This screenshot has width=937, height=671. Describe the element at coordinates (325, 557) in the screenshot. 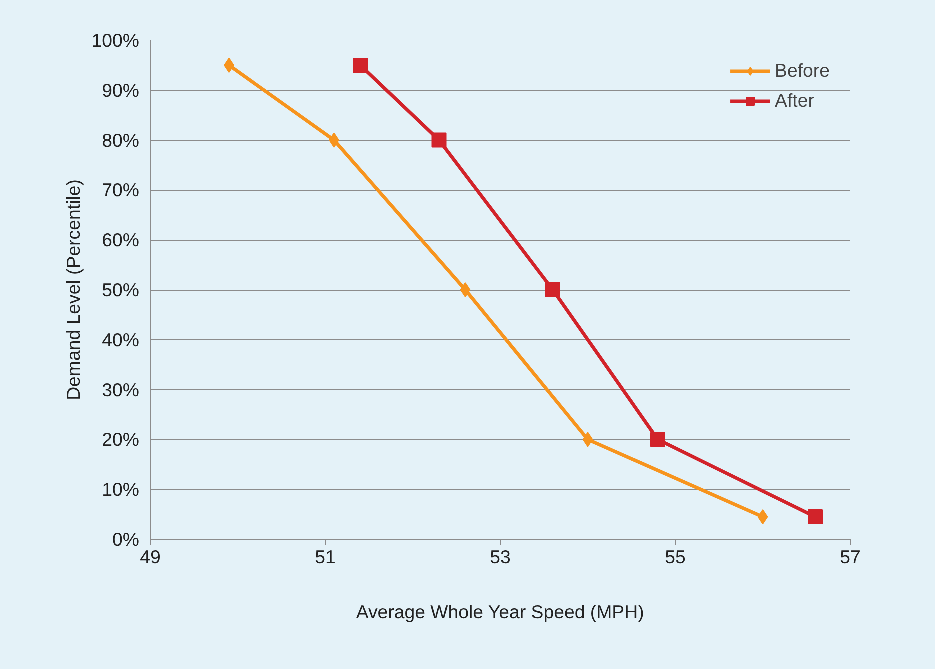

I see `x-tick-label: 51` at that location.